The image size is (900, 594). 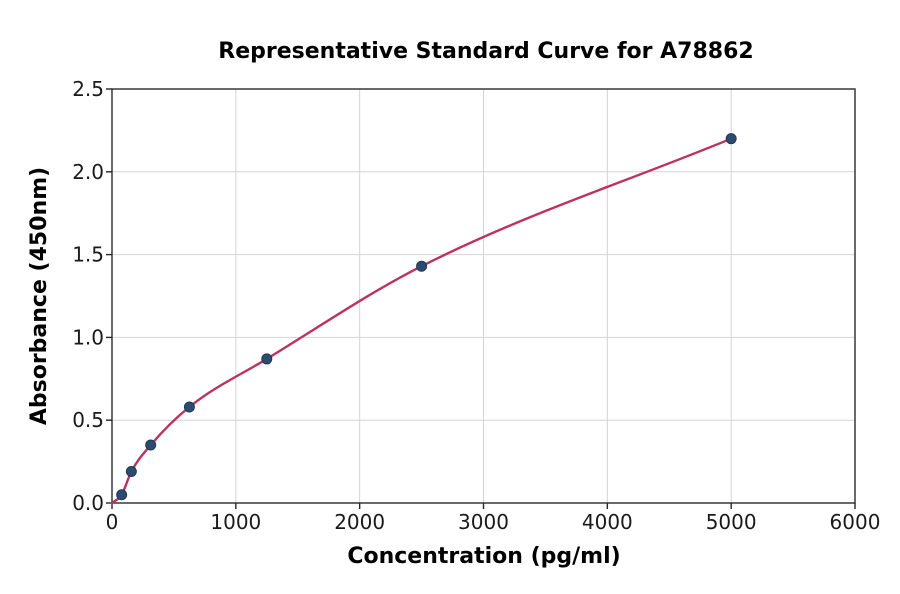 What do you see at coordinates (122, 495) in the screenshot?
I see `data-point-78.125` at bounding box center [122, 495].